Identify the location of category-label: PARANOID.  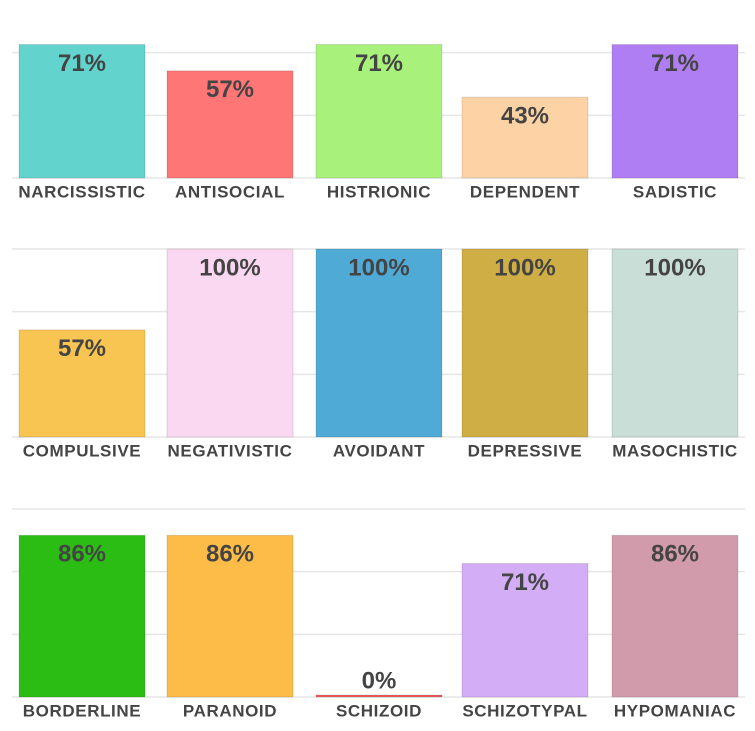
(230, 710).